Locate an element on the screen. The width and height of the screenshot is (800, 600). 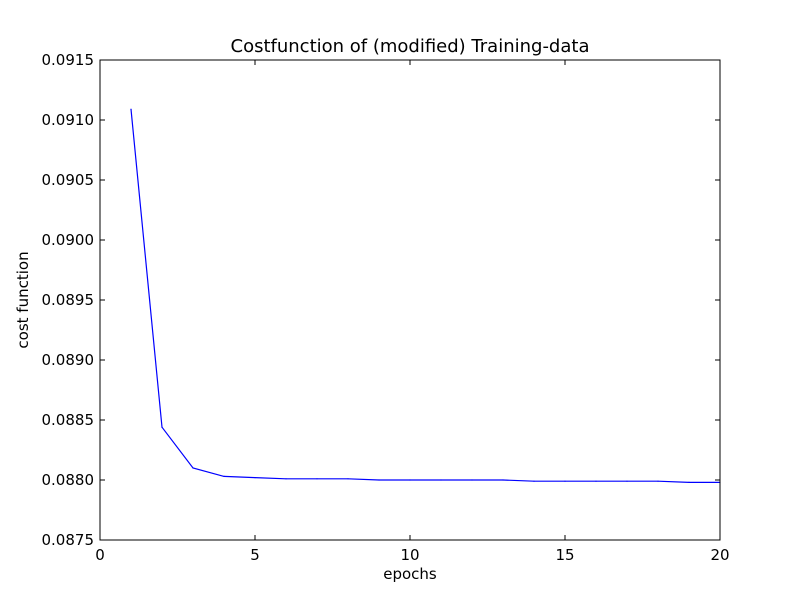
y-tick-label: 0.0910 is located at coordinates (68, 120).